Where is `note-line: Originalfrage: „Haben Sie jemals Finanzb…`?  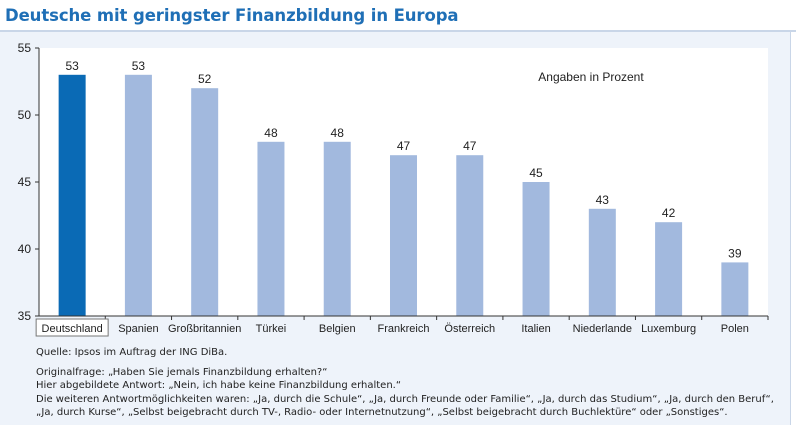 note-line: Originalfrage: „Haben Sie jemals Finanzb… is located at coordinates (182, 372).